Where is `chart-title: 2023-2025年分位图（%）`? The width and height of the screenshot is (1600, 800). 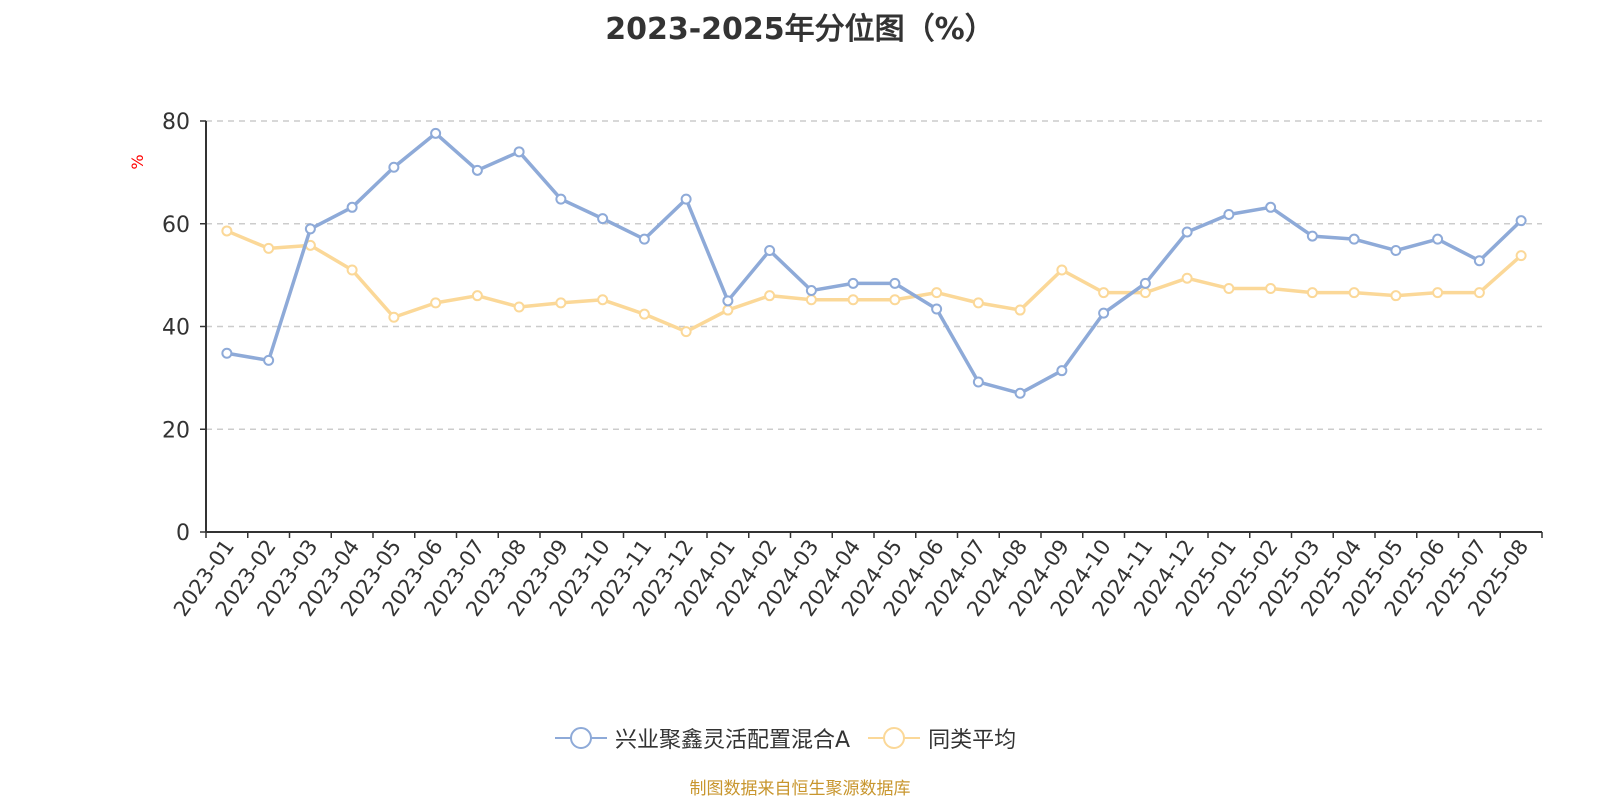 chart-title: 2023-2025年分位图（%） is located at coordinates (800, 29).